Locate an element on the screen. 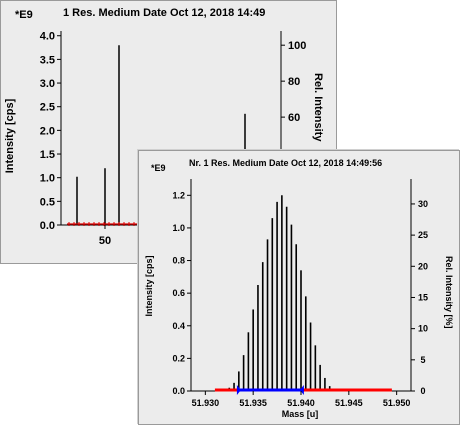  blue-range-end-marker is located at coordinates (301, 390).